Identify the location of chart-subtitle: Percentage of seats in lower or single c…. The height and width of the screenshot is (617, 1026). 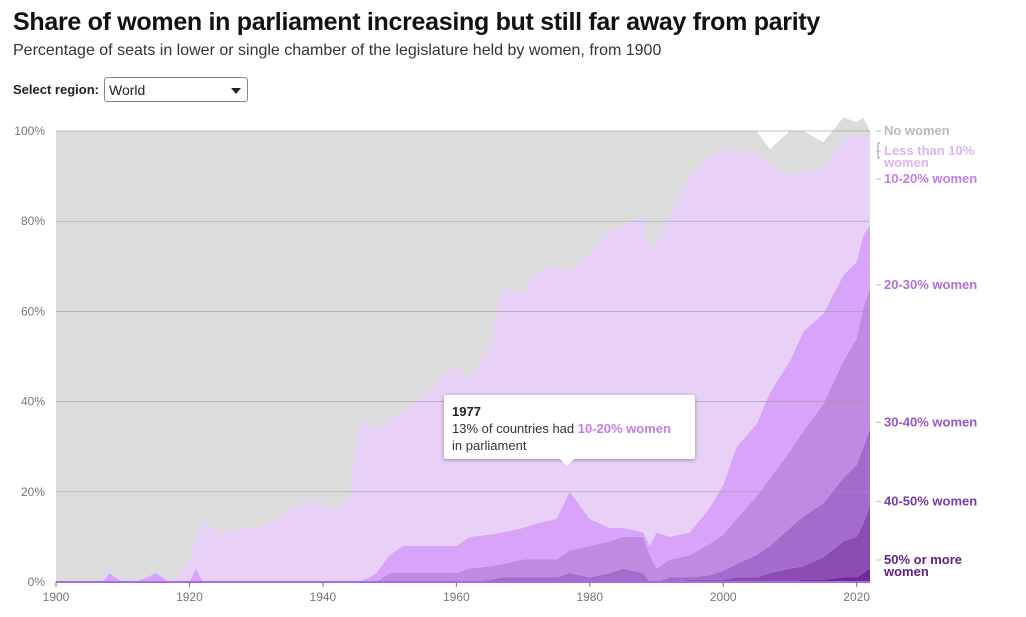
(337, 50).